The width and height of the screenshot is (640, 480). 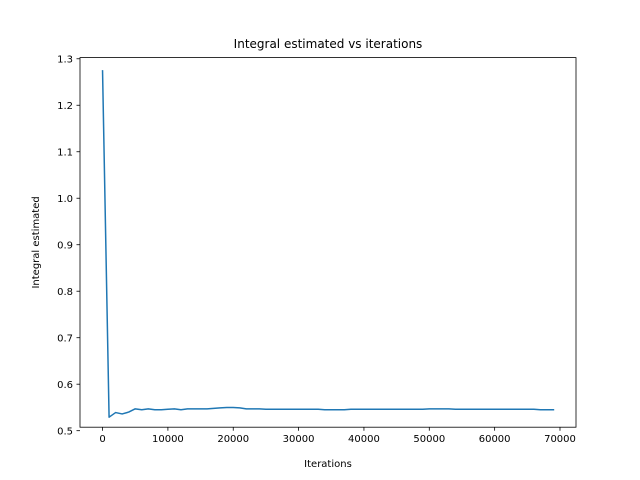 I want to click on x-tick-label: 20000, so click(x=233, y=439).